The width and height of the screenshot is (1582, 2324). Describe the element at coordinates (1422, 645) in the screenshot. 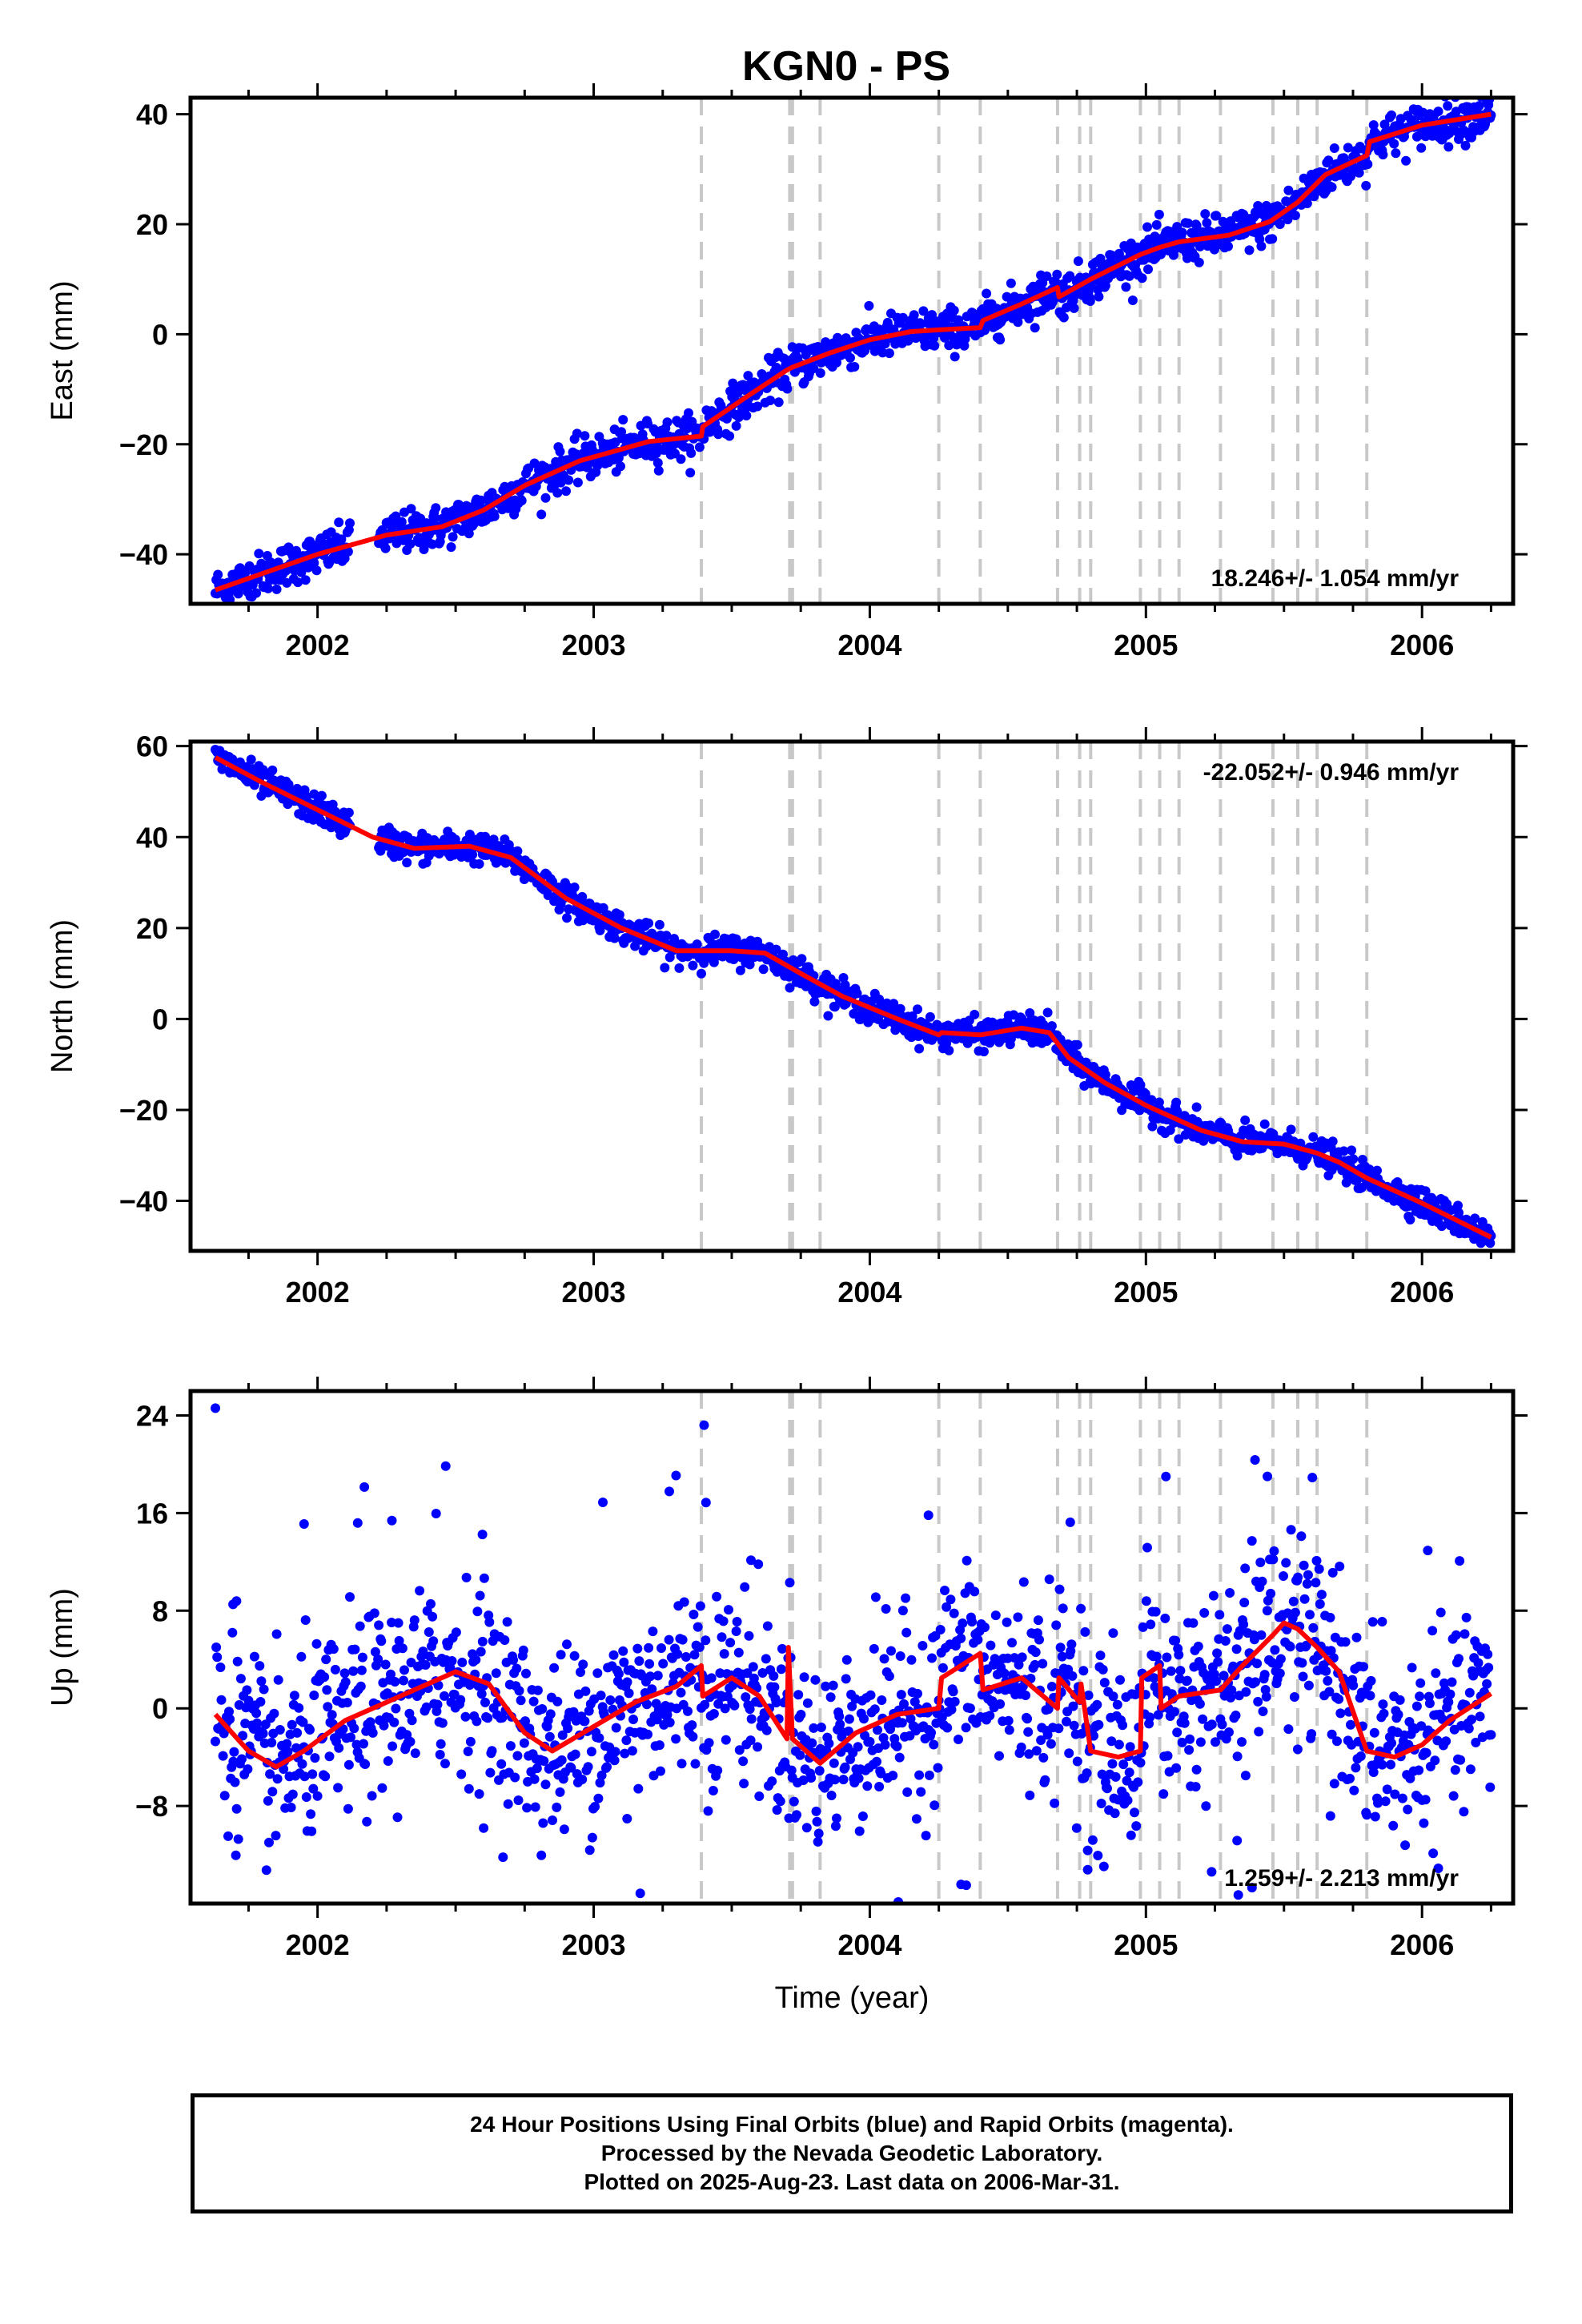

I see `x-tick-label: 2006` at that location.